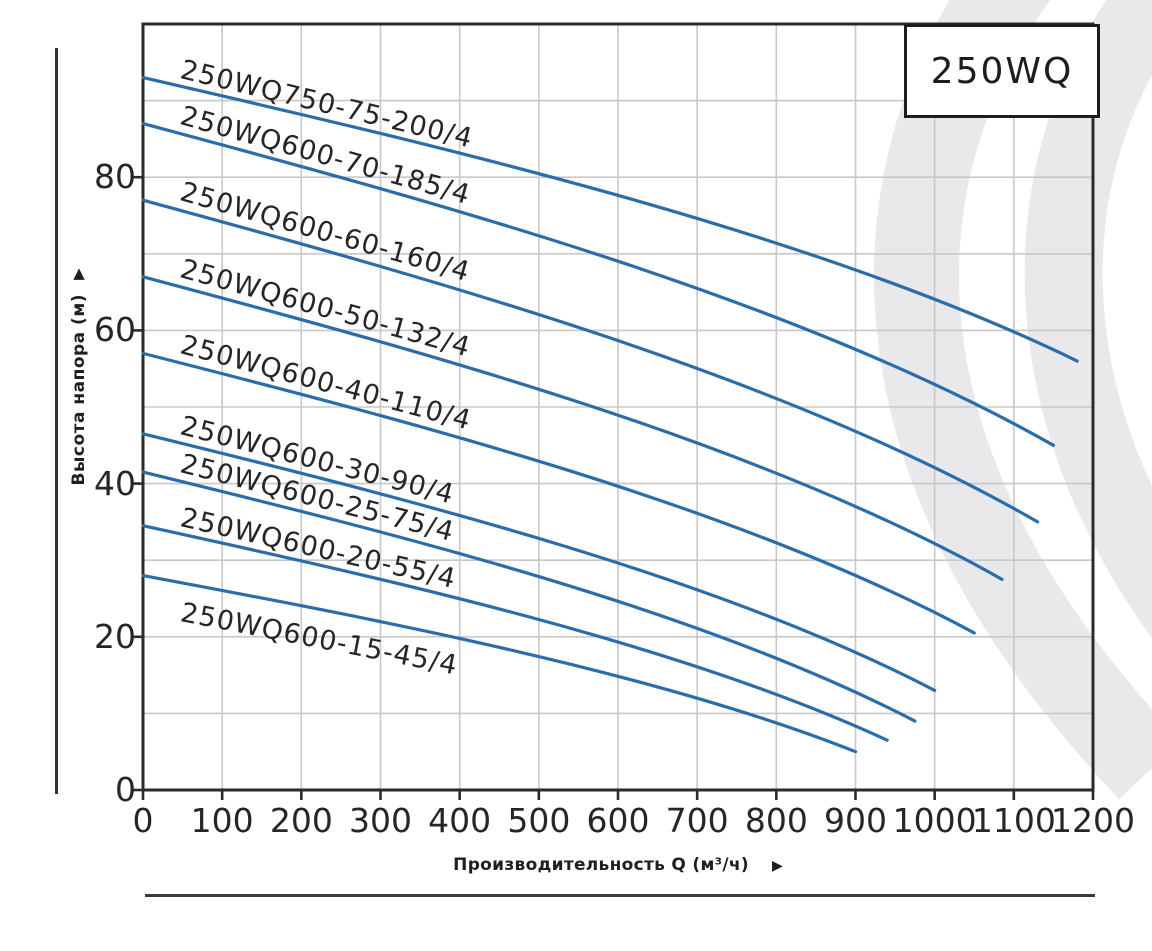  What do you see at coordinates (777, 866) in the screenshot?
I see `arrow-right-icon: ▶` at bounding box center [777, 866].